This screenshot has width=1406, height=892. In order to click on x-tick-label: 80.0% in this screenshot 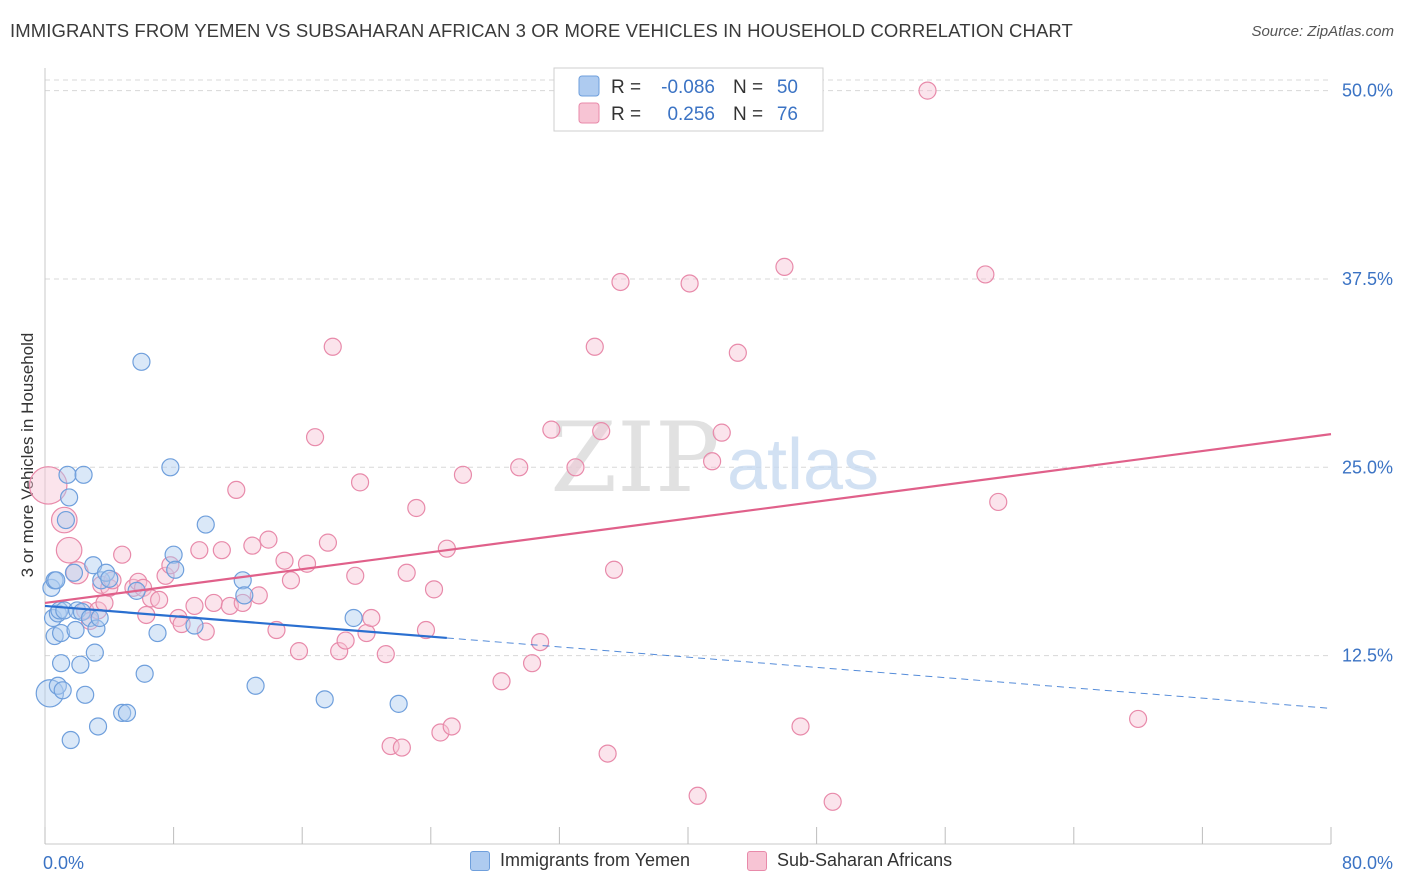, I will do `click(1367, 863)`.